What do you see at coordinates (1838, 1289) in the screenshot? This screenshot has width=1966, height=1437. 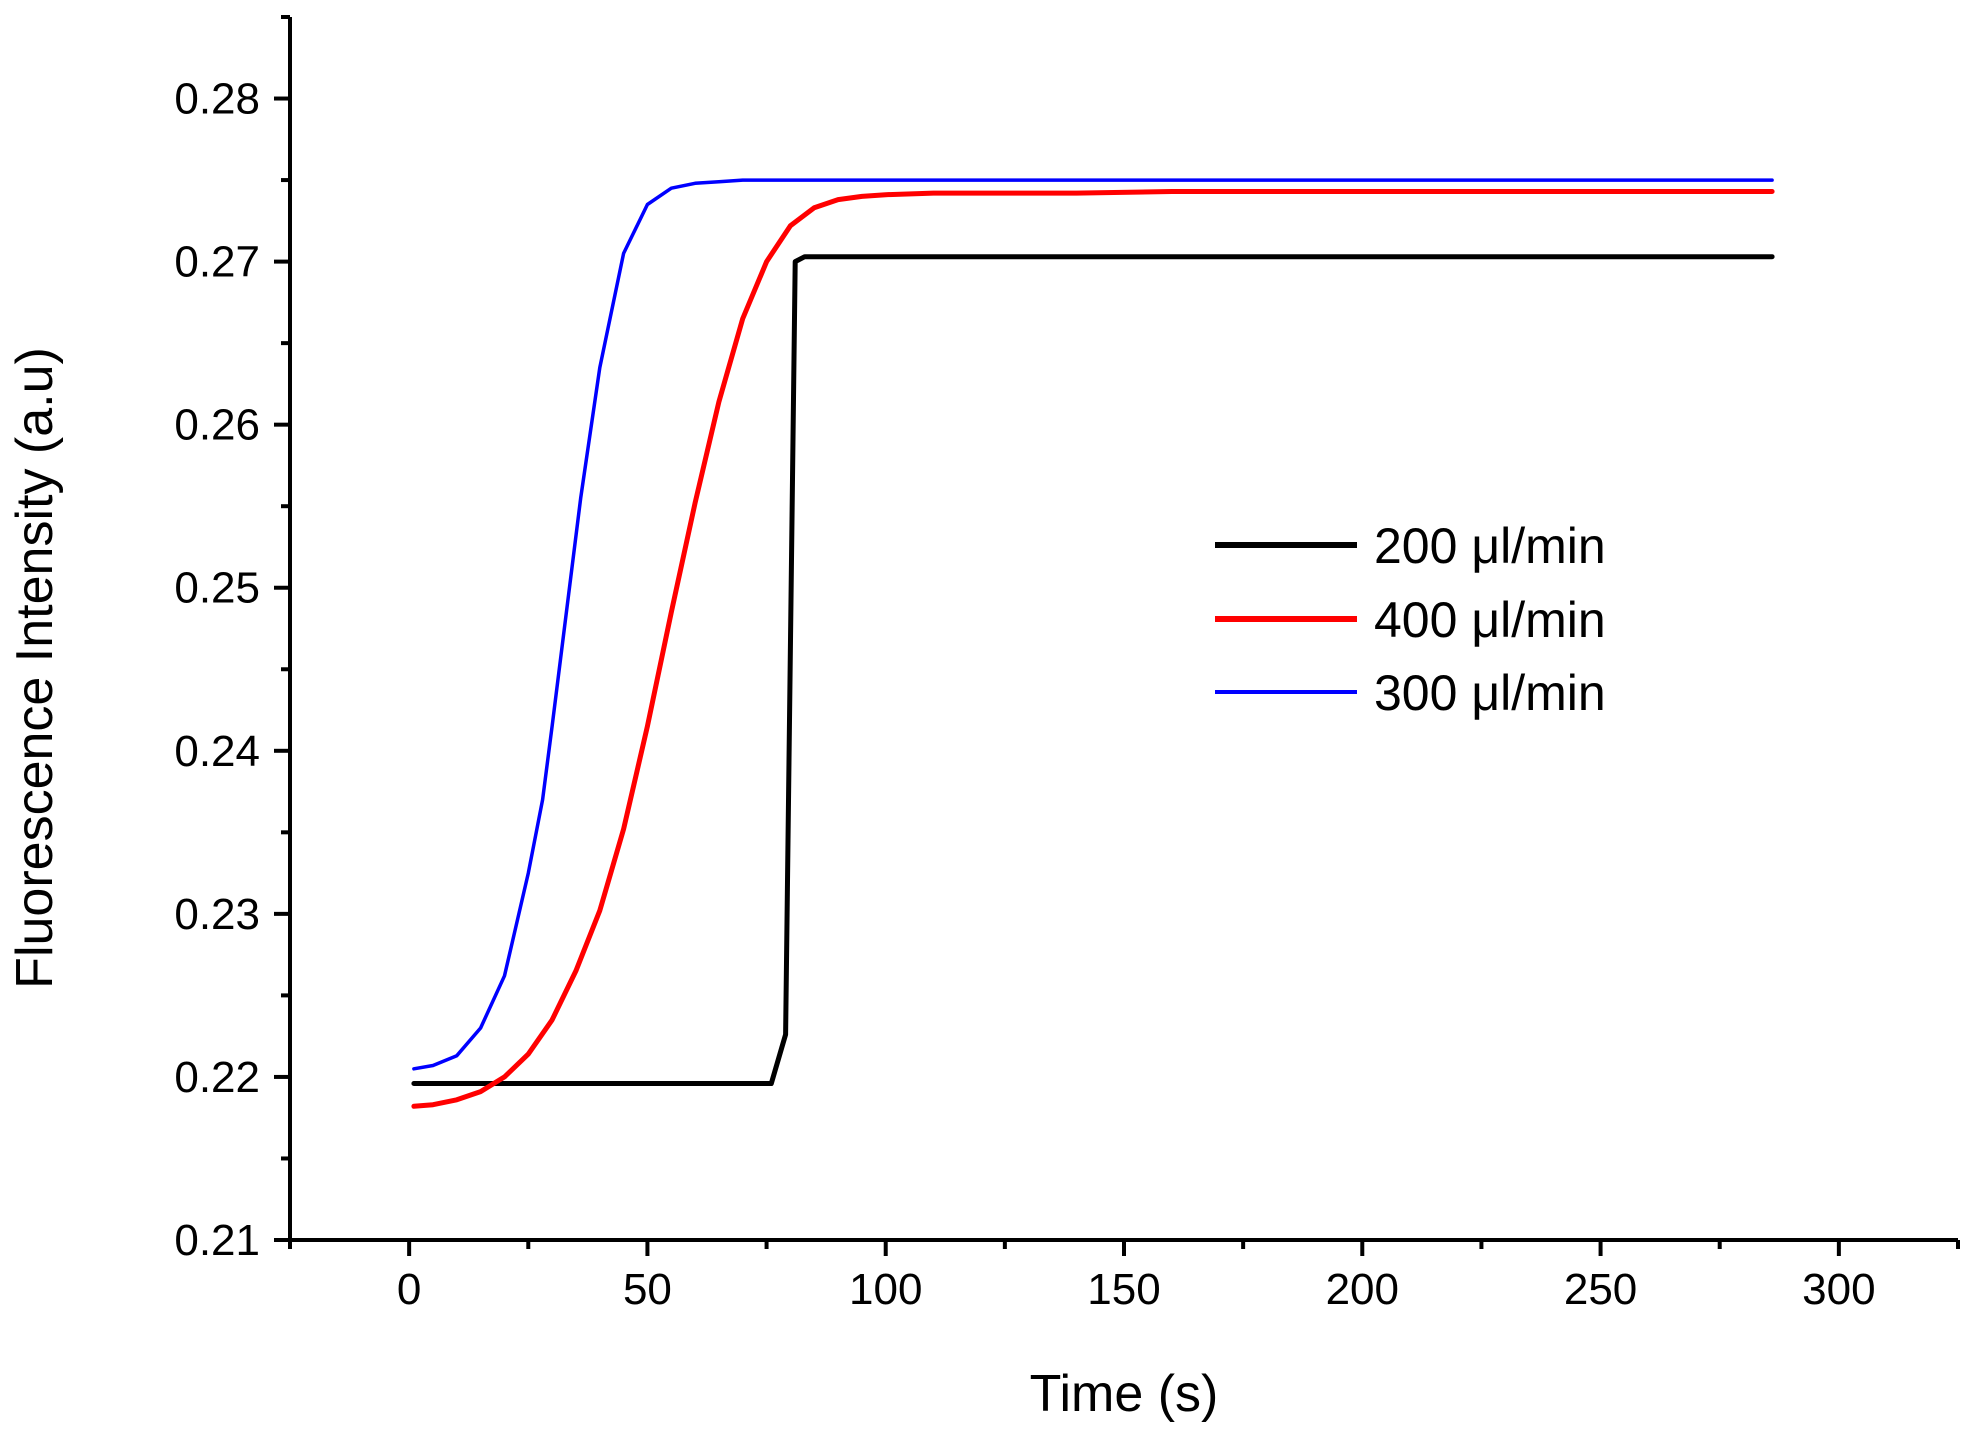 I see `x-tick-label: 300` at bounding box center [1838, 1289].